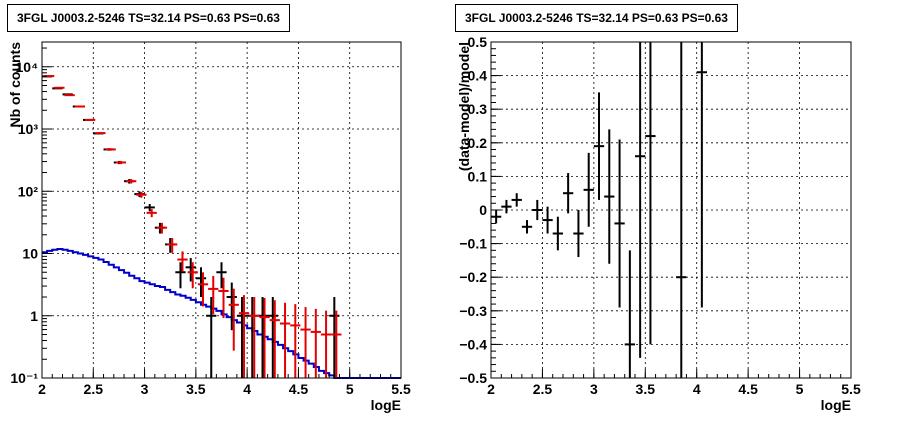 This screenshot has width=898, height=426. What do you see at coordinates (491, 389) in the screenshot?
I see `right-x-tick-label: 2` at bounding box center [491, 389].